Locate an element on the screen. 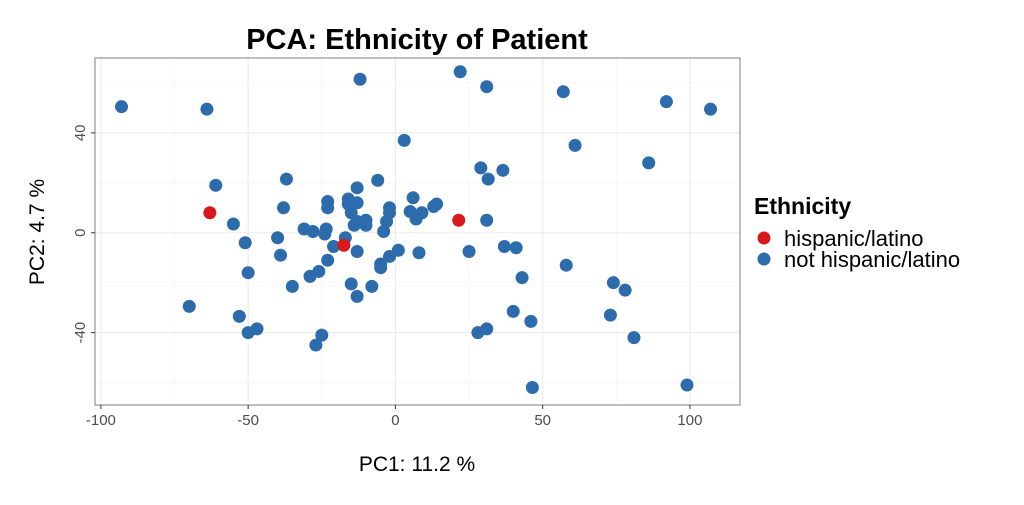 This screenshot has width=1024, height=505. x-tick-label: 100 is located at coordinates (689, 420).